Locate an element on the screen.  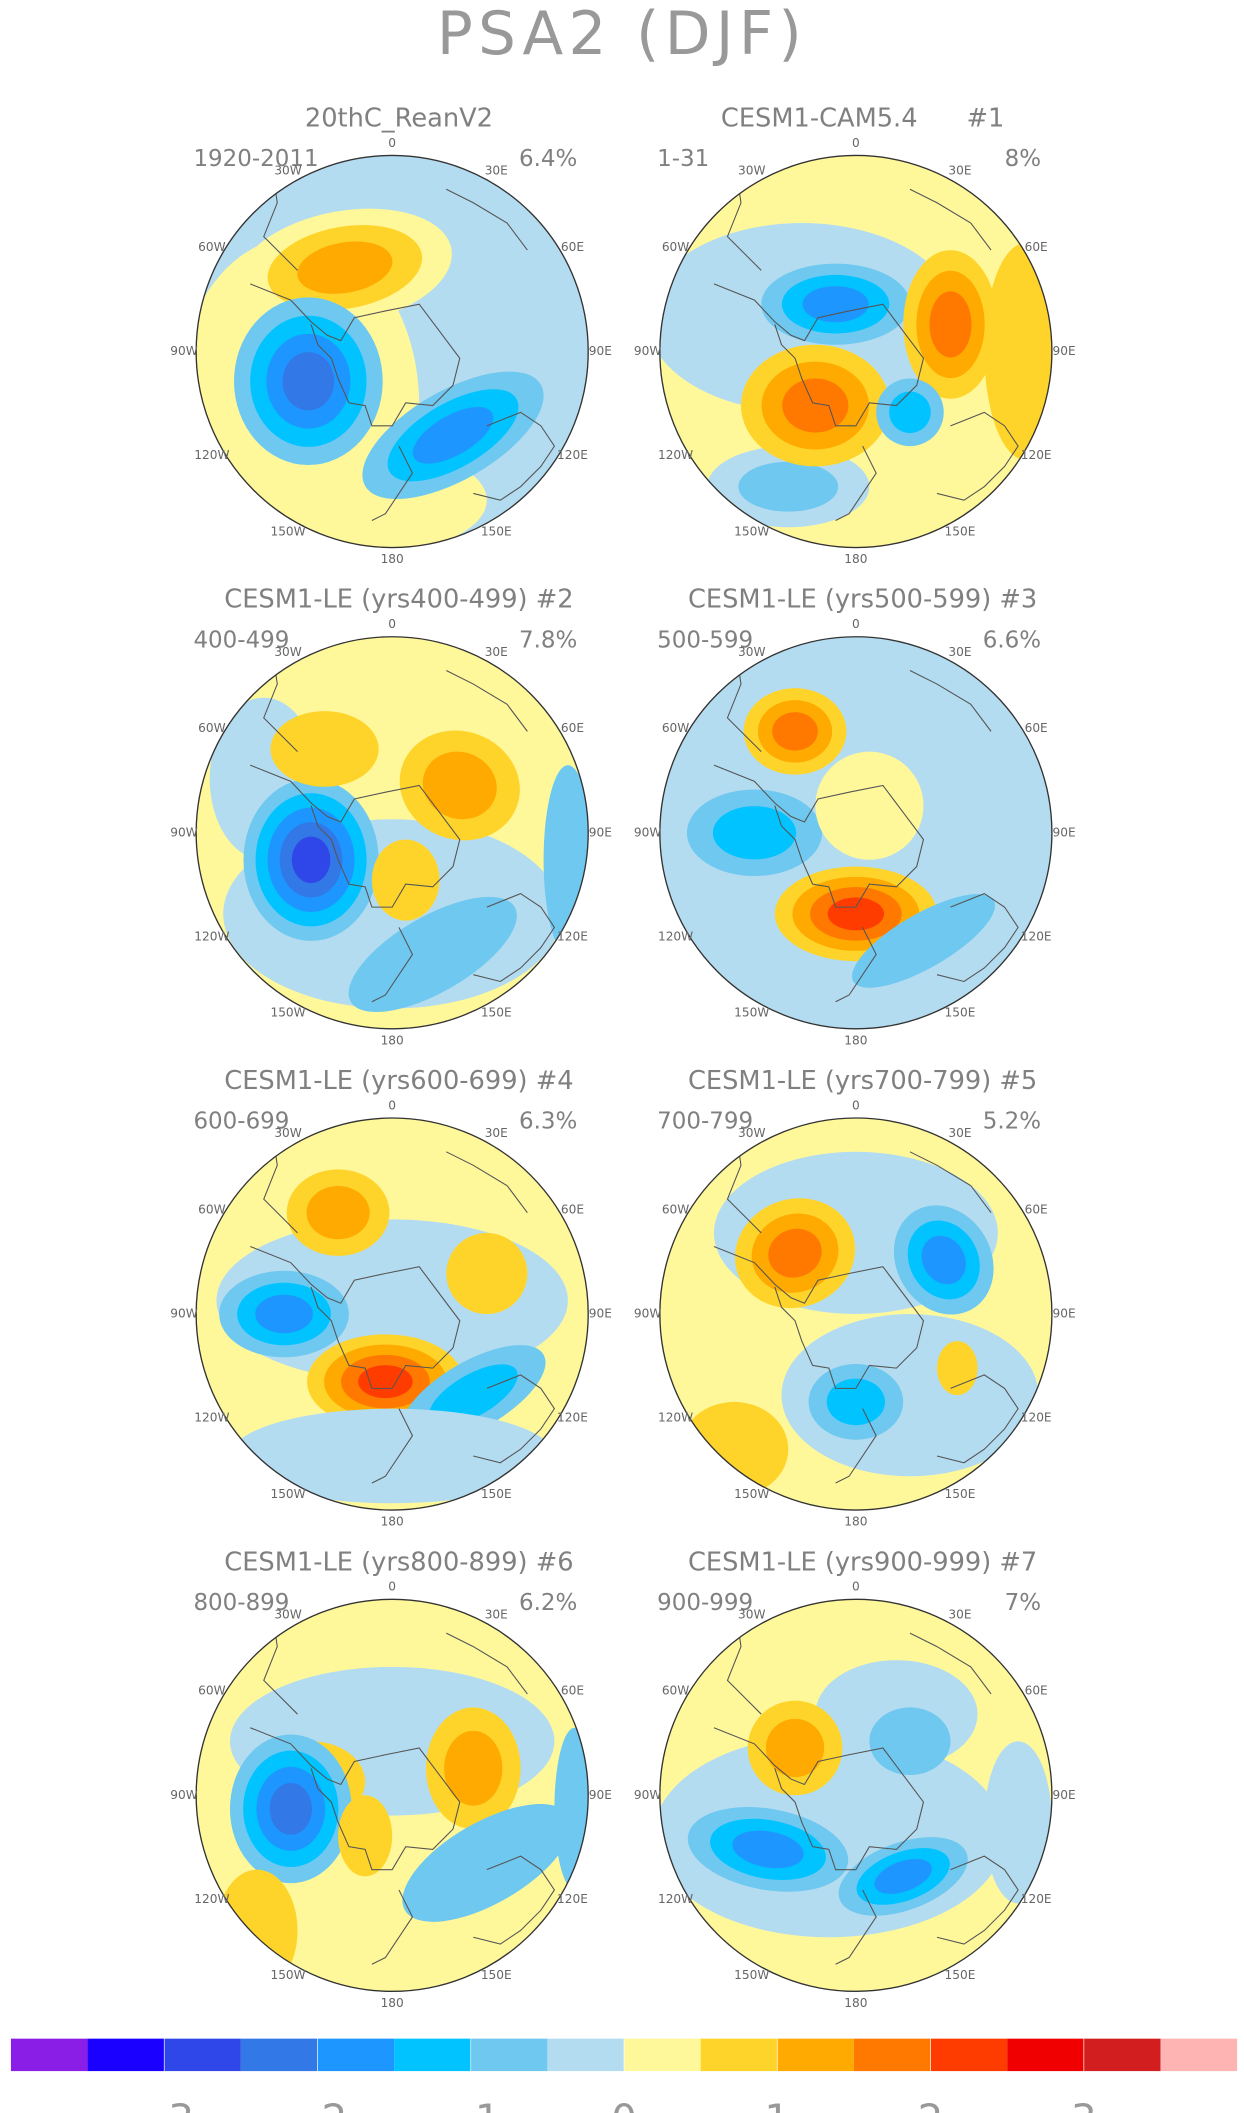
panel-period: 800-899 is located at coordinates (241, 1603).